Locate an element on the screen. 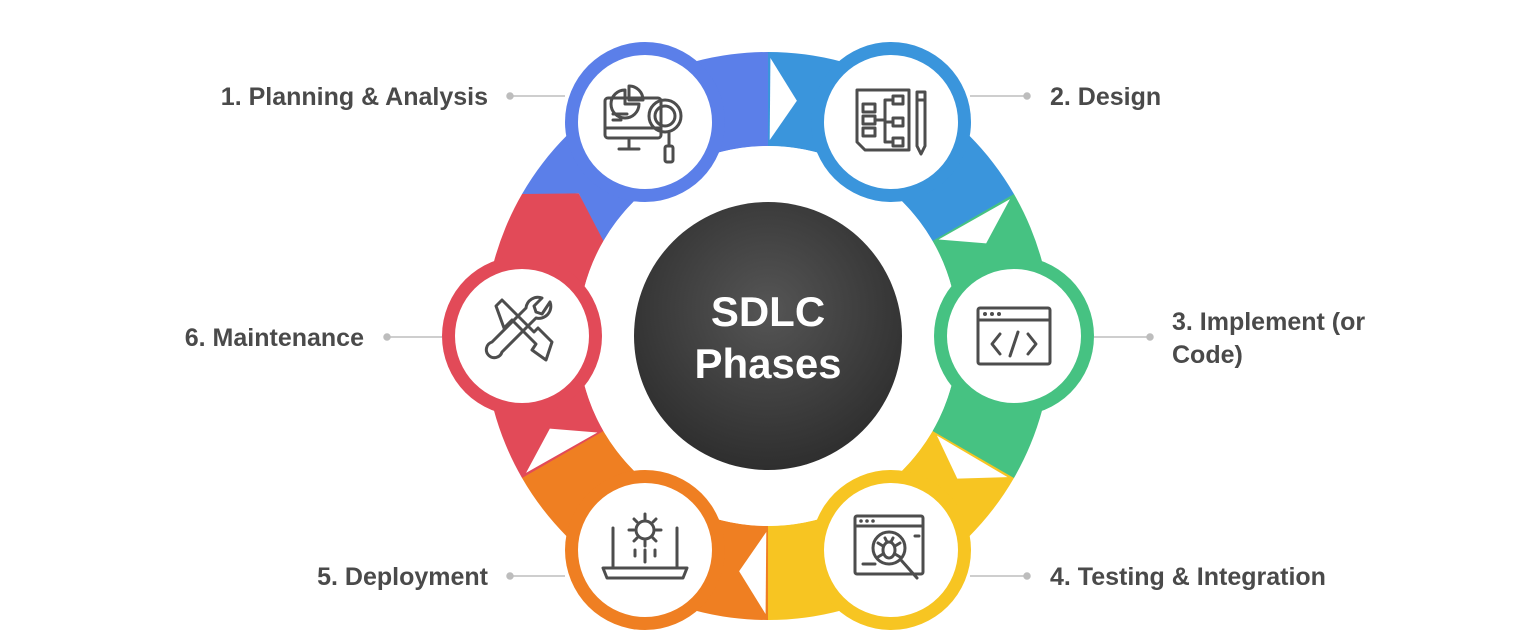  laptop-gear-icon is located at coordinates (645, 546).